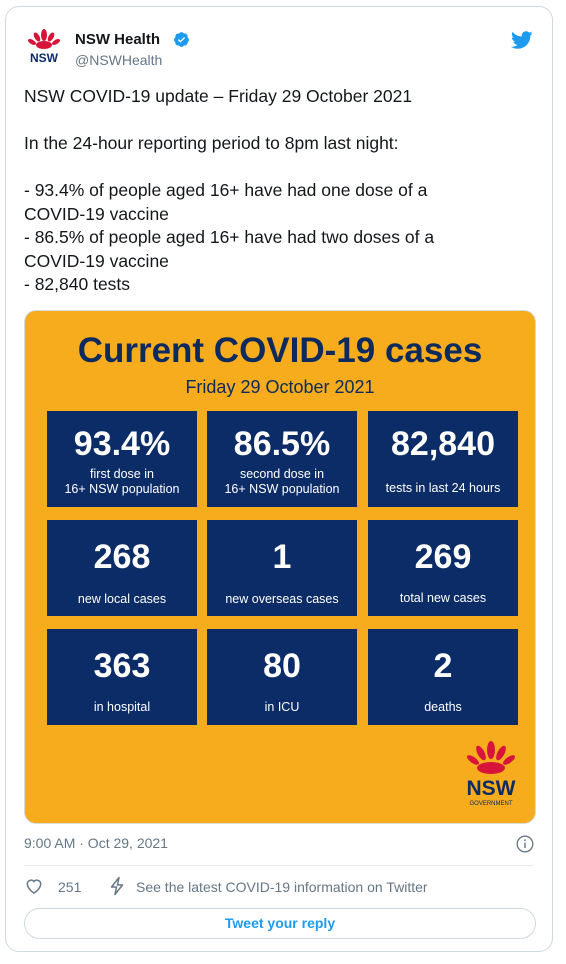 This screenshot has width=566, height=964. What do you see at coordinates (490, 804) in the screenshot?
I see `logo-government-text: GOVERNMENT` at bounding box center [490, 804].